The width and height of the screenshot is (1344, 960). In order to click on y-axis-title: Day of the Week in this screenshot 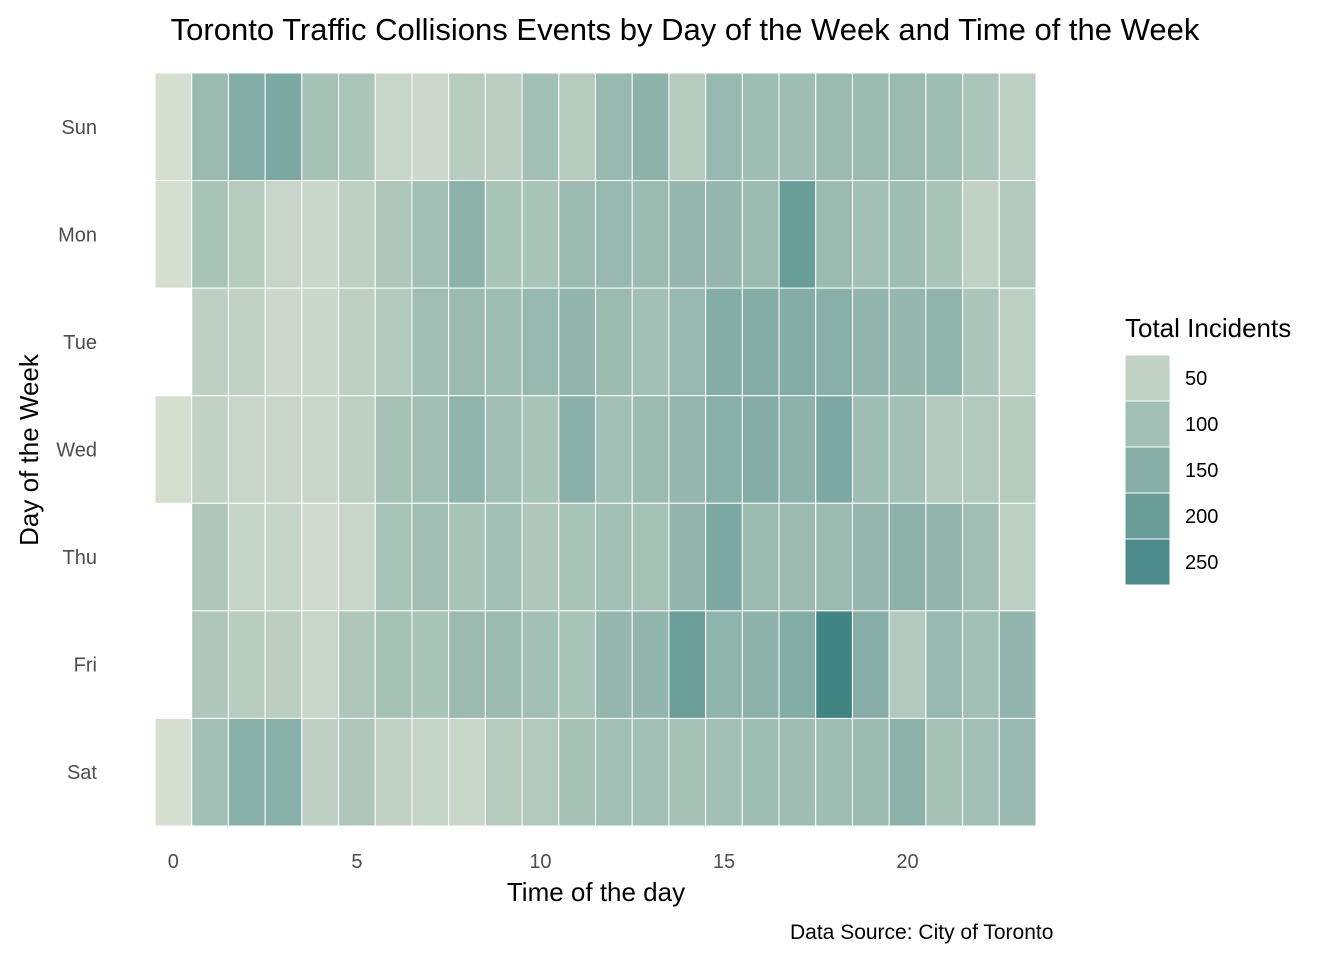, I will do `click(29, 449)`.